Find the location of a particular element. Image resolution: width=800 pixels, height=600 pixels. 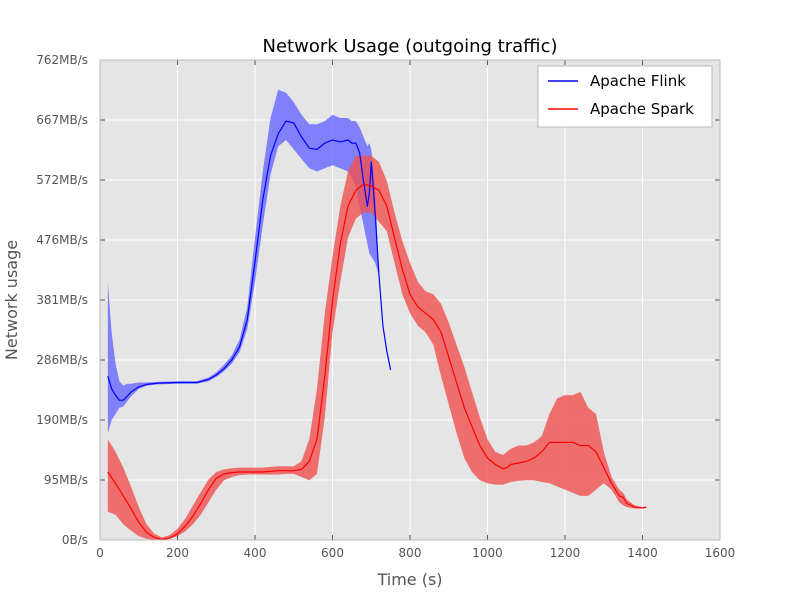

y-axis-label: Network usage is located at coordinates (11, 300).